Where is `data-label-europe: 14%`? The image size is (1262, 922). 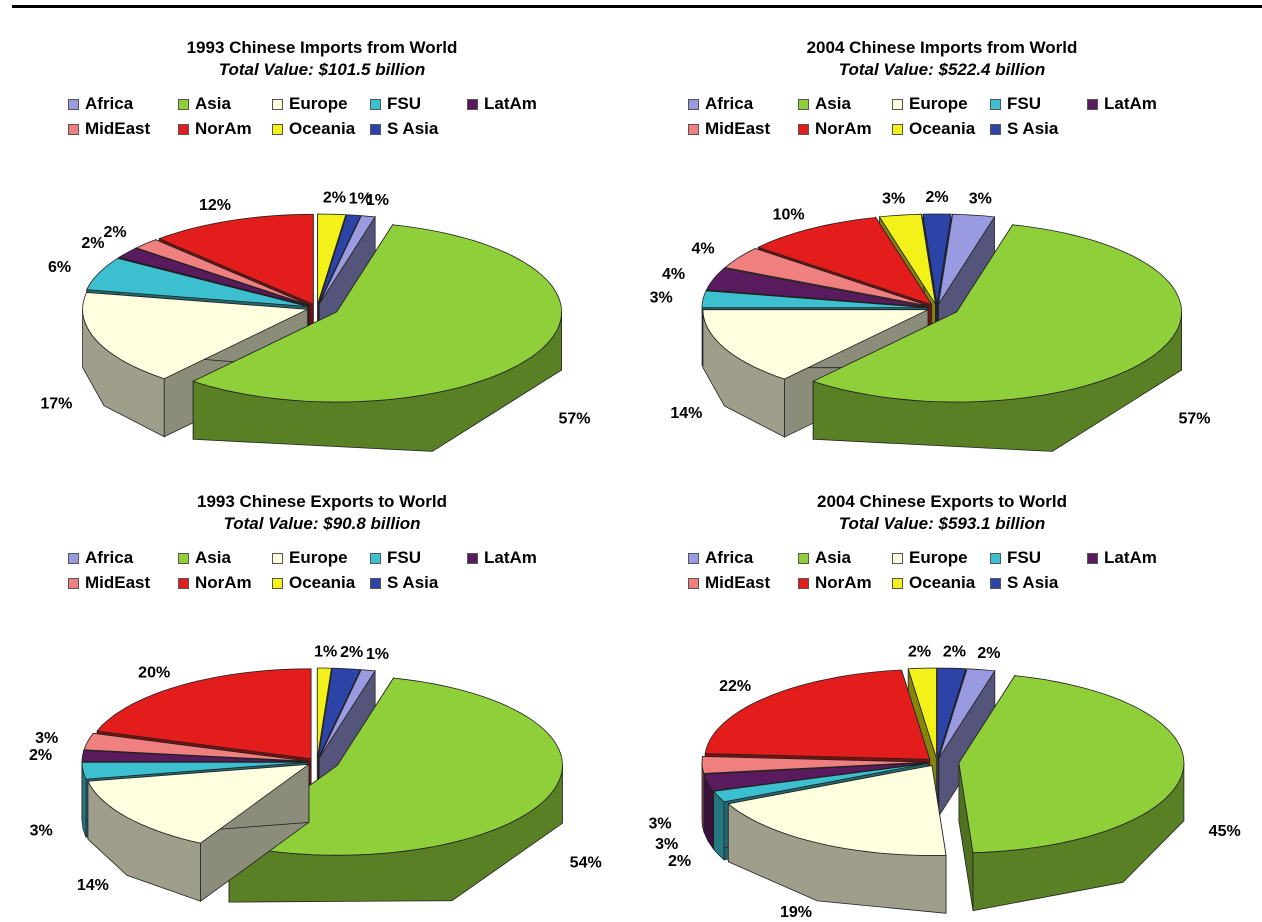
data-label-europe: 14% is located at coordinates (93, 885).